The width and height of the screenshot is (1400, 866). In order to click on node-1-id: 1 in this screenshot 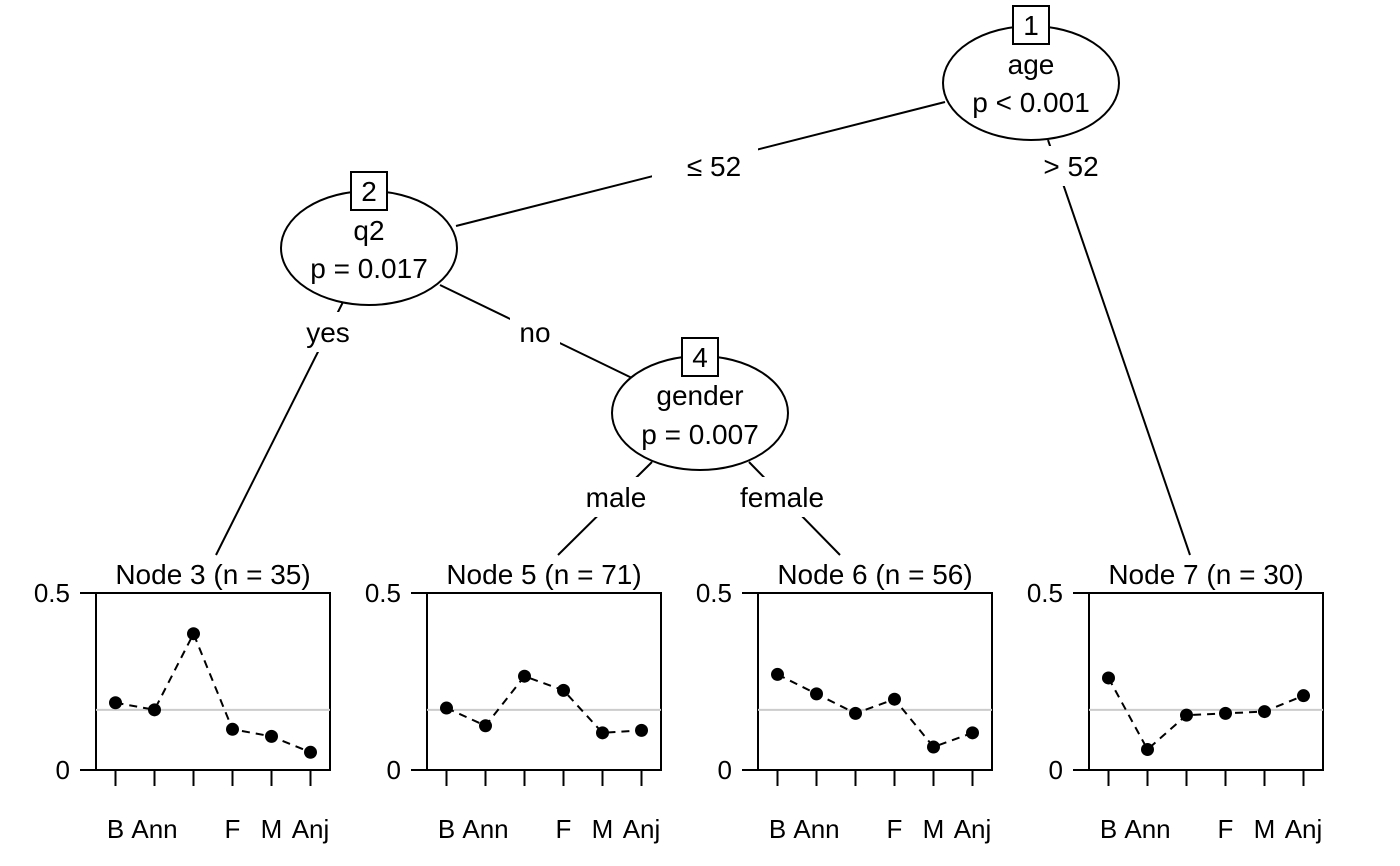, I will do `click(1031, 25)`.